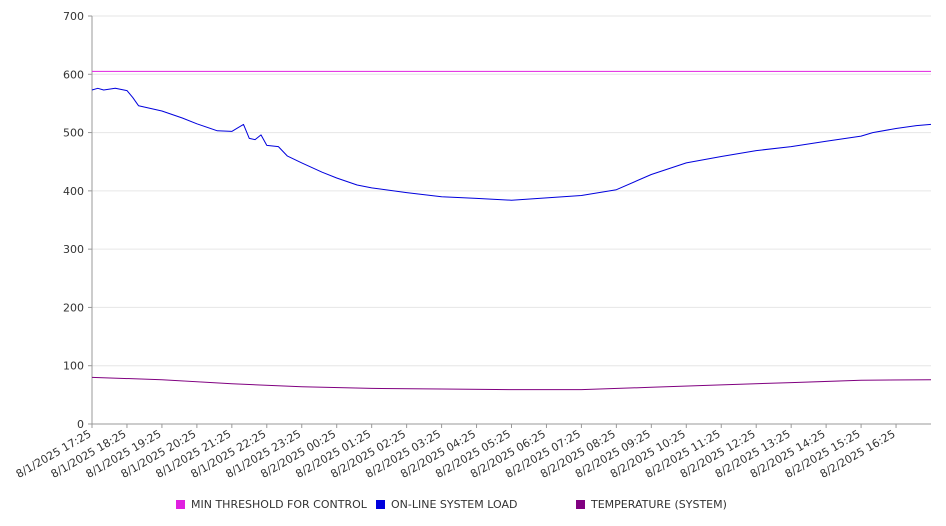  I want to click on legend-item-system-load: ON-LINE SYSTEM LOAD, so click(446, 504).